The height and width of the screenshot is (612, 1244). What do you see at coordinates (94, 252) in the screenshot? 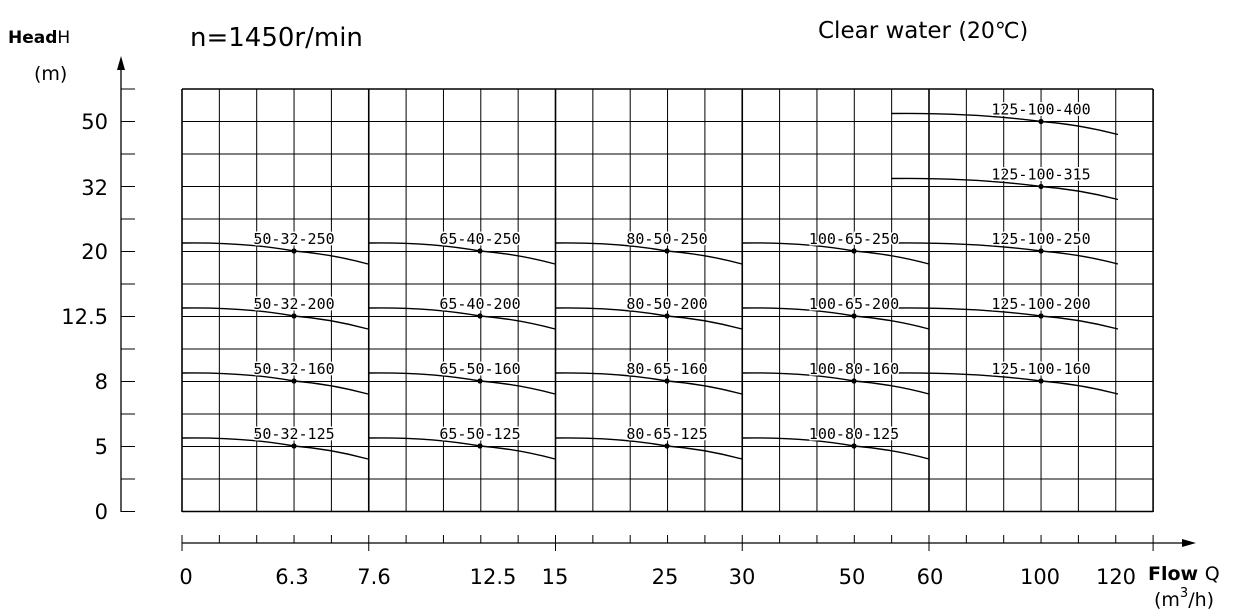
I see `y-tick-label: 20` at bounding box center [94, 252].